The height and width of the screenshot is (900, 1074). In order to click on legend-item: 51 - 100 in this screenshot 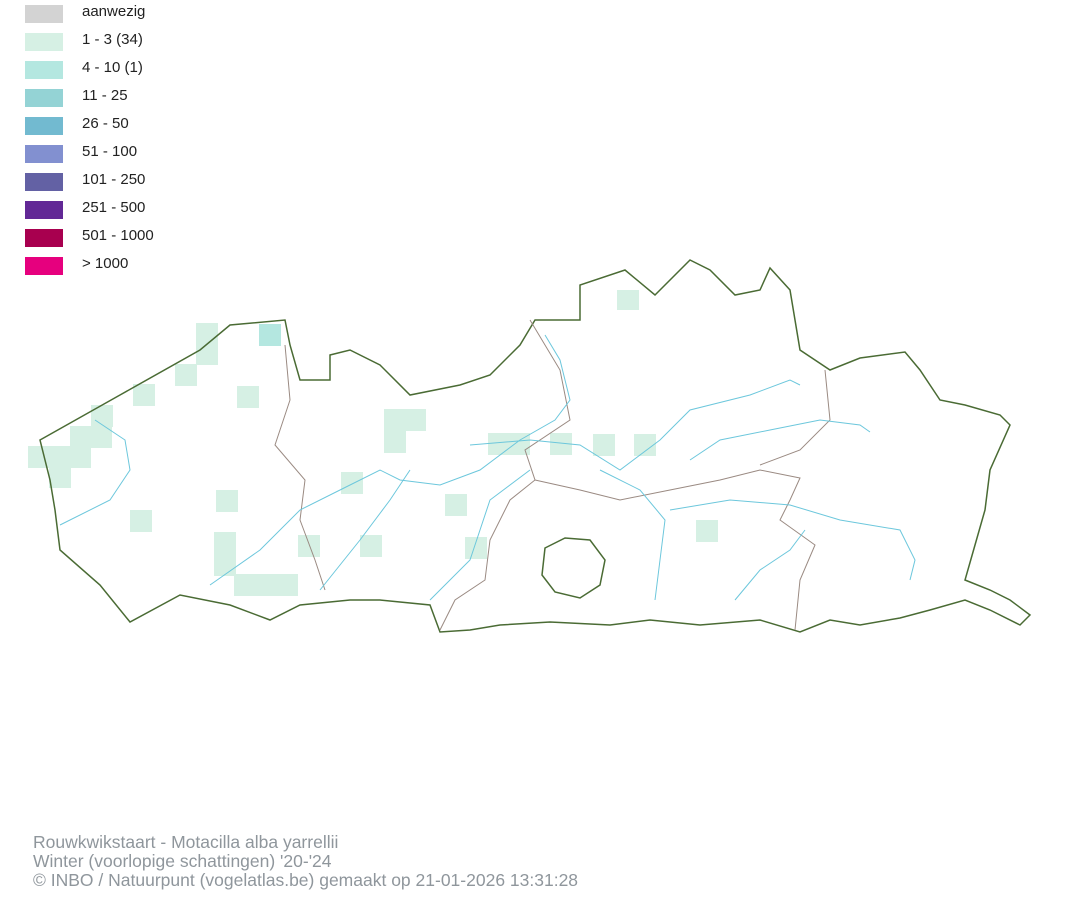, I will do `click(125, 153)`.